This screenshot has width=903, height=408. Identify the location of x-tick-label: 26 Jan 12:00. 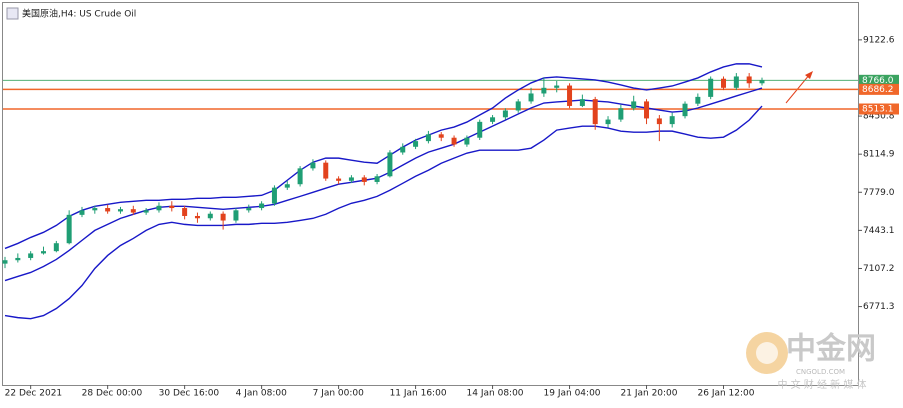
(726, 394).